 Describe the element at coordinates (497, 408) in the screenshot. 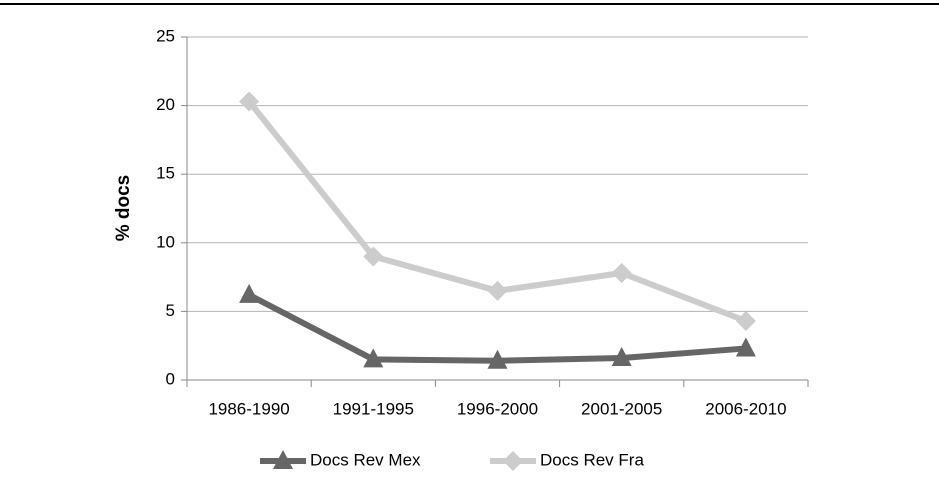

I see `x-tick-label: 1996-2000` at that location.